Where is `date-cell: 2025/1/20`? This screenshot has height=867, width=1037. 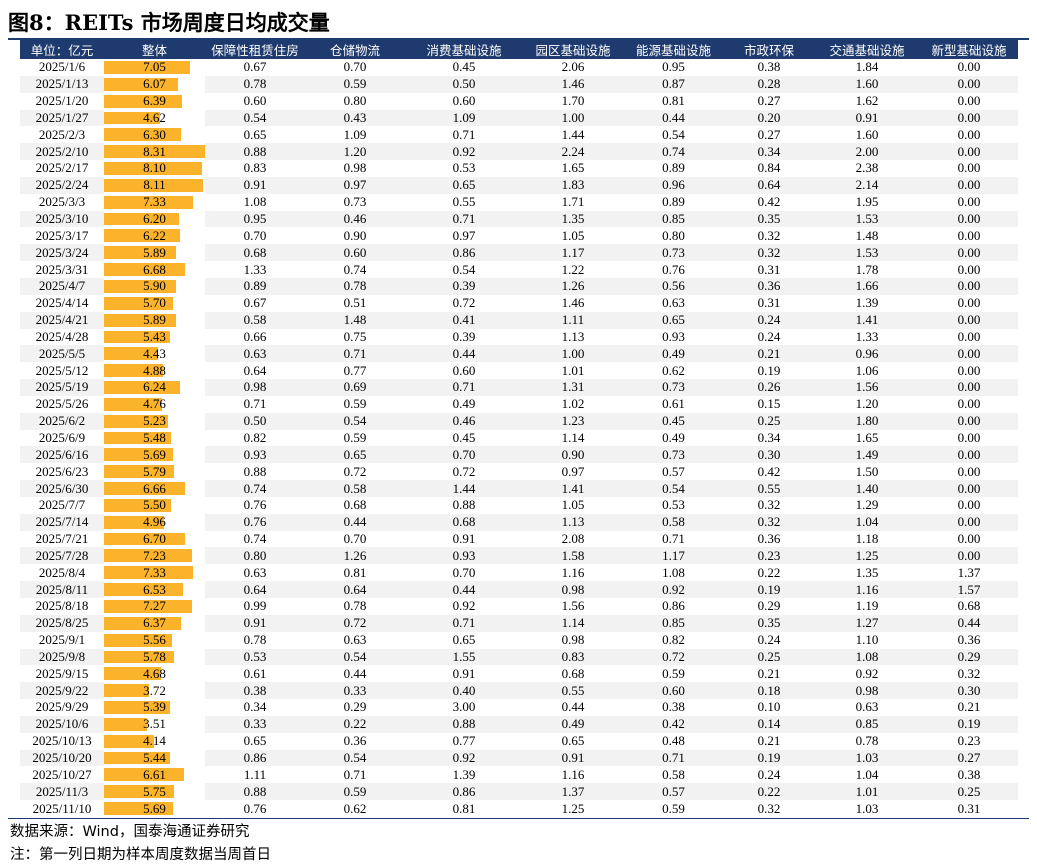
date-cell: 2025/1/20 is located at coordinates (62, 101).